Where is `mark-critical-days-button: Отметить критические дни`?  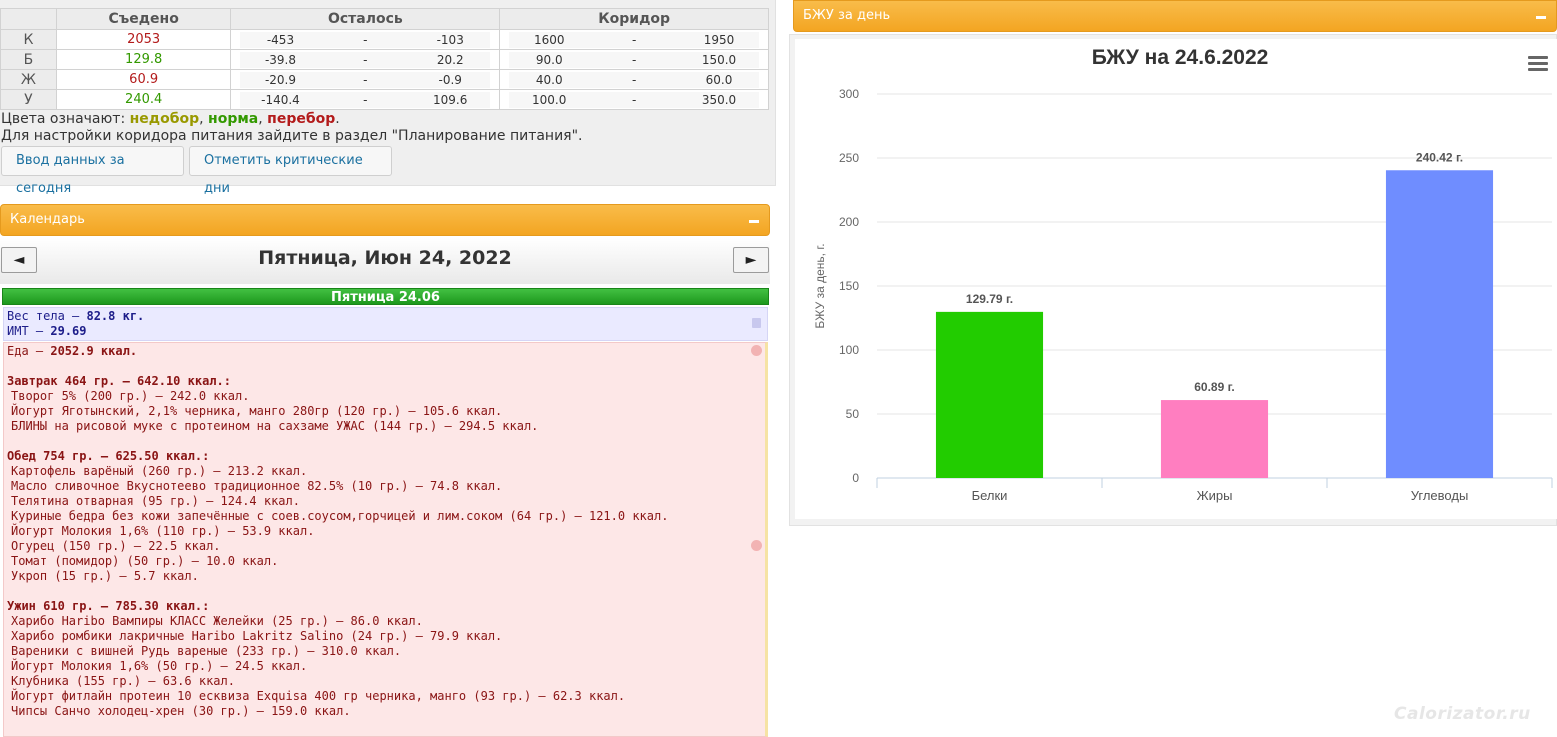
mark-critical-days-button: Отметить критические дни is located at coordinates (290, 171).